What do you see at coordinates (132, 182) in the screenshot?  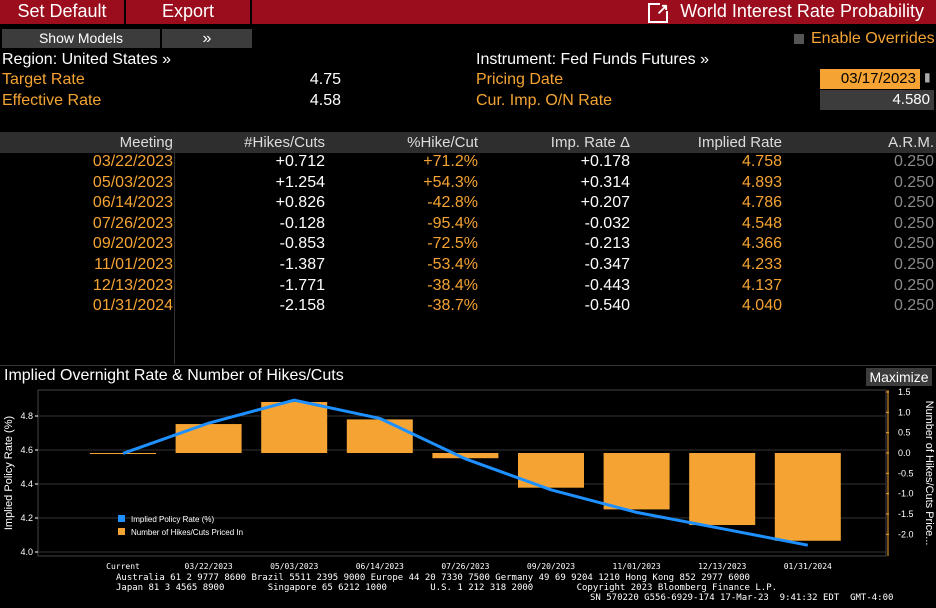 I see `table-cell: 05/03/2023` at bounding box center [132, 182].